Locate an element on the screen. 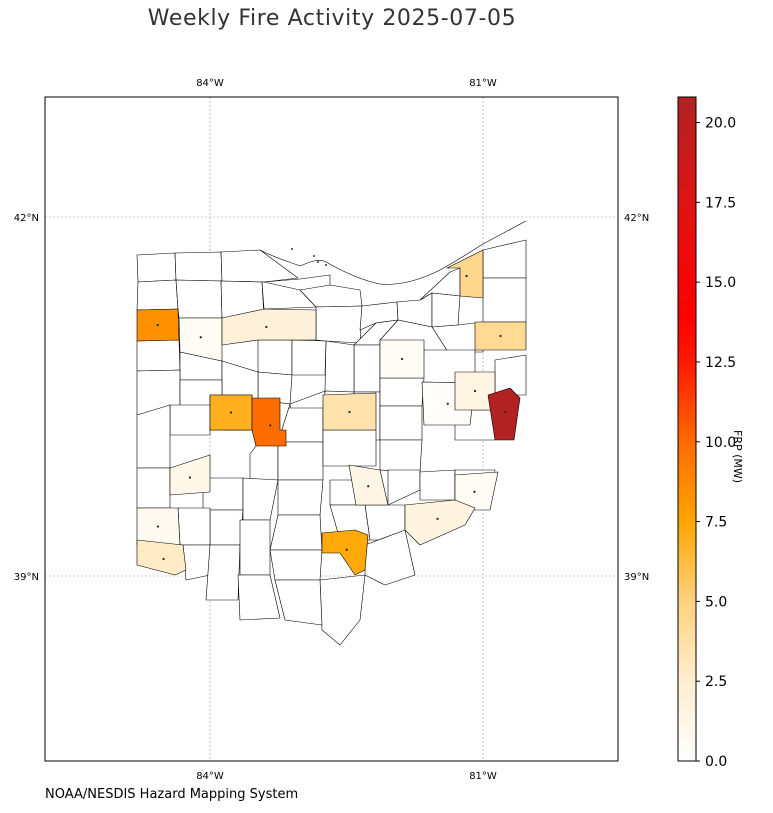  county-fairfield: Fairfield is located at coordinates (349, 448).